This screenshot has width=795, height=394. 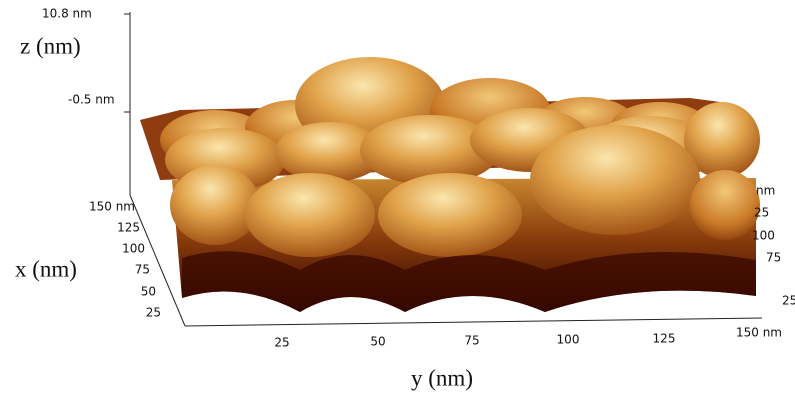 What do you see at coordinates (281, 343) in the screenshot?
I see `y-tick-label: 25` at bounding box center [281, 343].